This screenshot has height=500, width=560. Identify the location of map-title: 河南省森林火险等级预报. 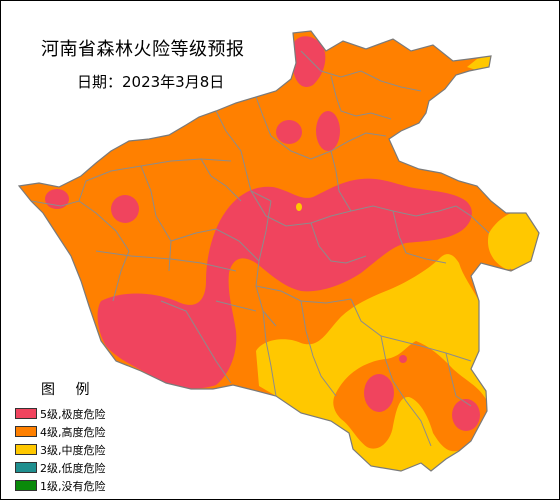
(143, 49).